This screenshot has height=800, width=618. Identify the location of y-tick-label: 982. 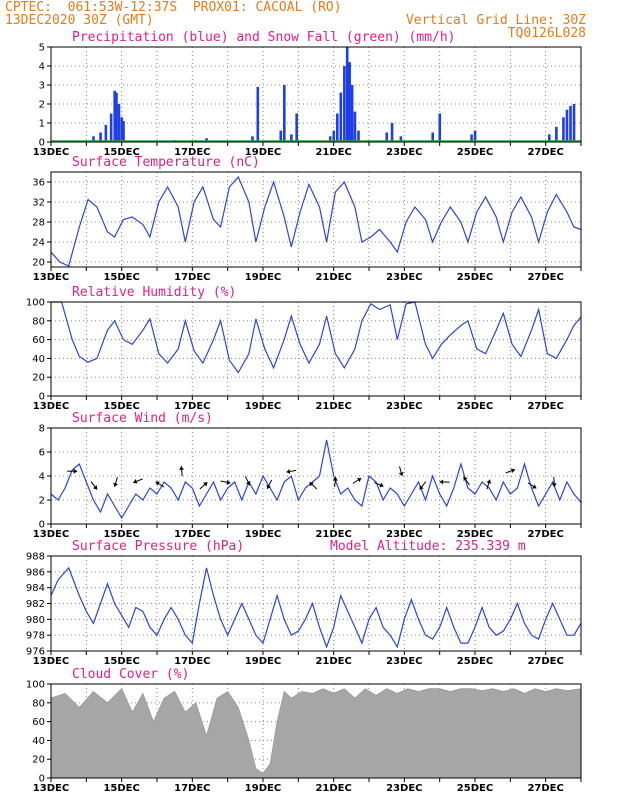
(35, 604).